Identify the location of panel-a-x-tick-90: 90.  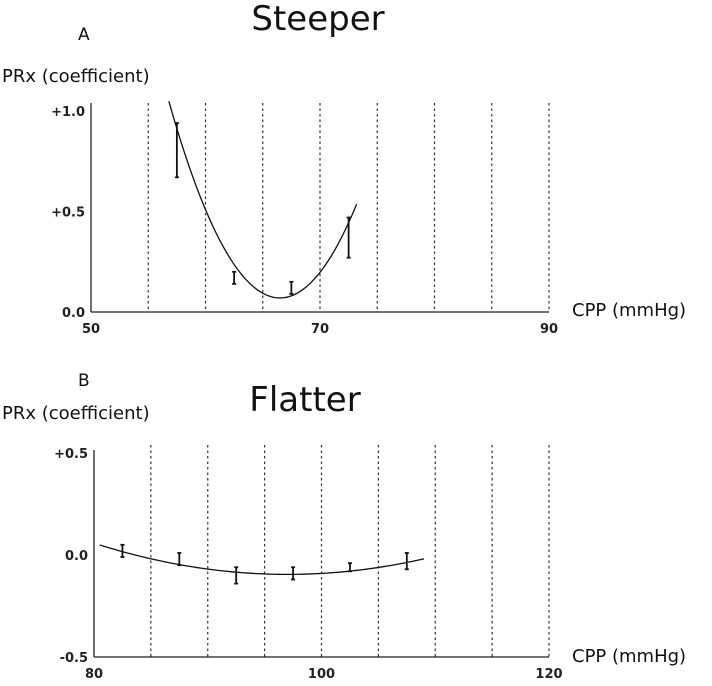
(549, 329).